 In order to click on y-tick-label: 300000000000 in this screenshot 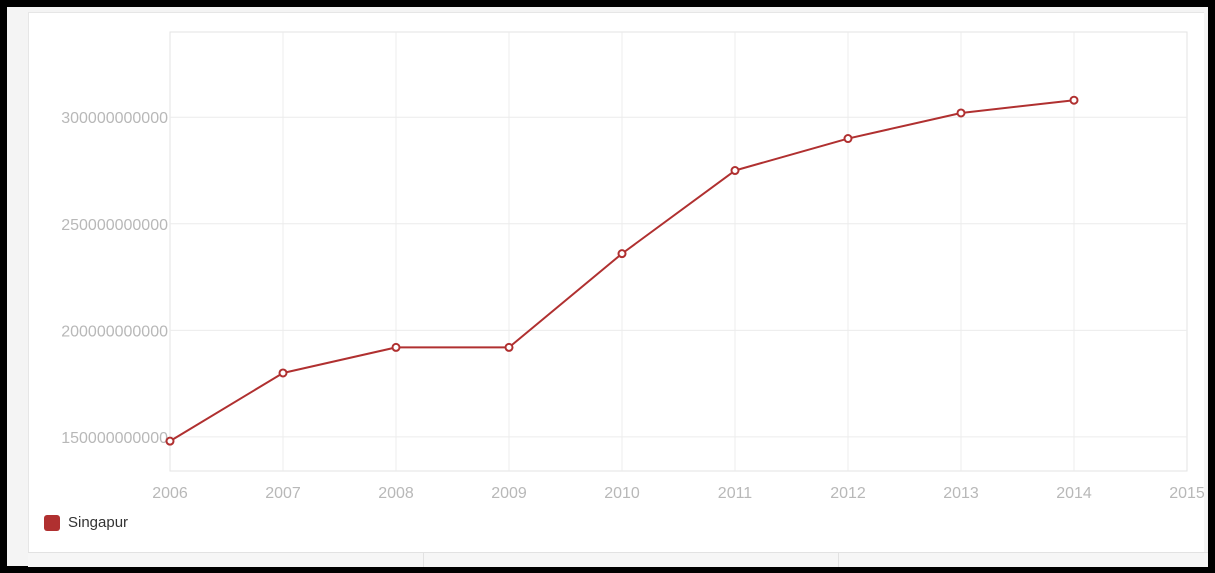, I will do `click(114, 118)`.